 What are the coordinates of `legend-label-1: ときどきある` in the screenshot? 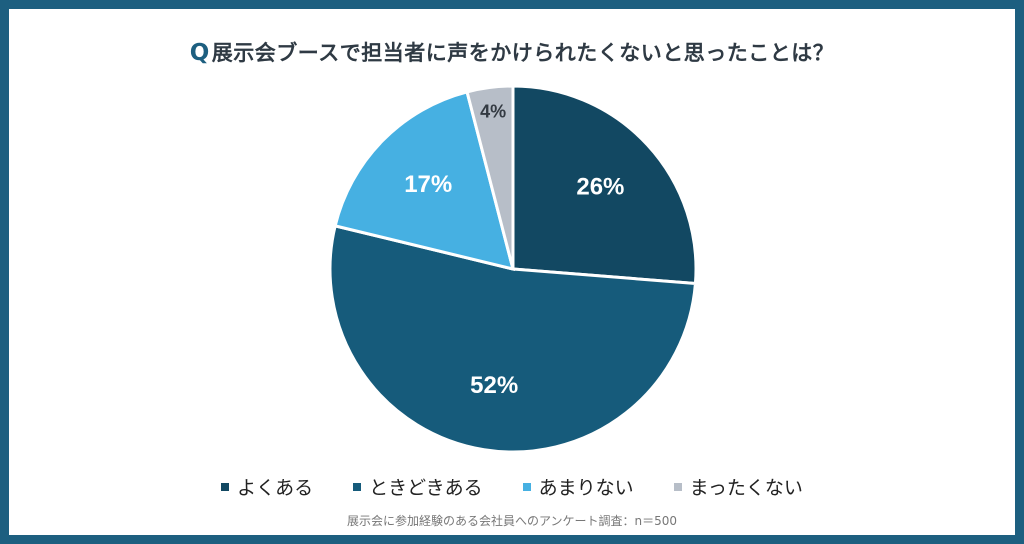 It's located at (426, 488).